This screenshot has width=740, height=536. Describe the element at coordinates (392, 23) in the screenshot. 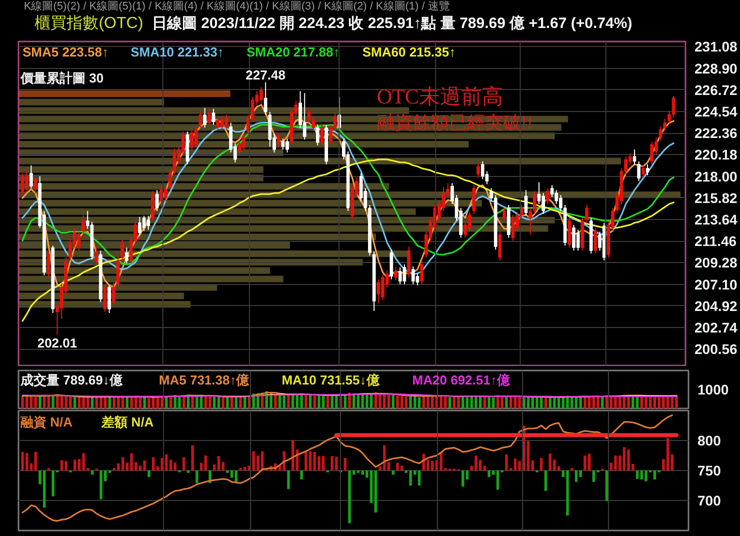

I see `chart-subtitle: 日線圖 2023/11/22 開 224.23 收 225.91↑點 量 789.69 億 +1.67 (+0.74%)` at that location.